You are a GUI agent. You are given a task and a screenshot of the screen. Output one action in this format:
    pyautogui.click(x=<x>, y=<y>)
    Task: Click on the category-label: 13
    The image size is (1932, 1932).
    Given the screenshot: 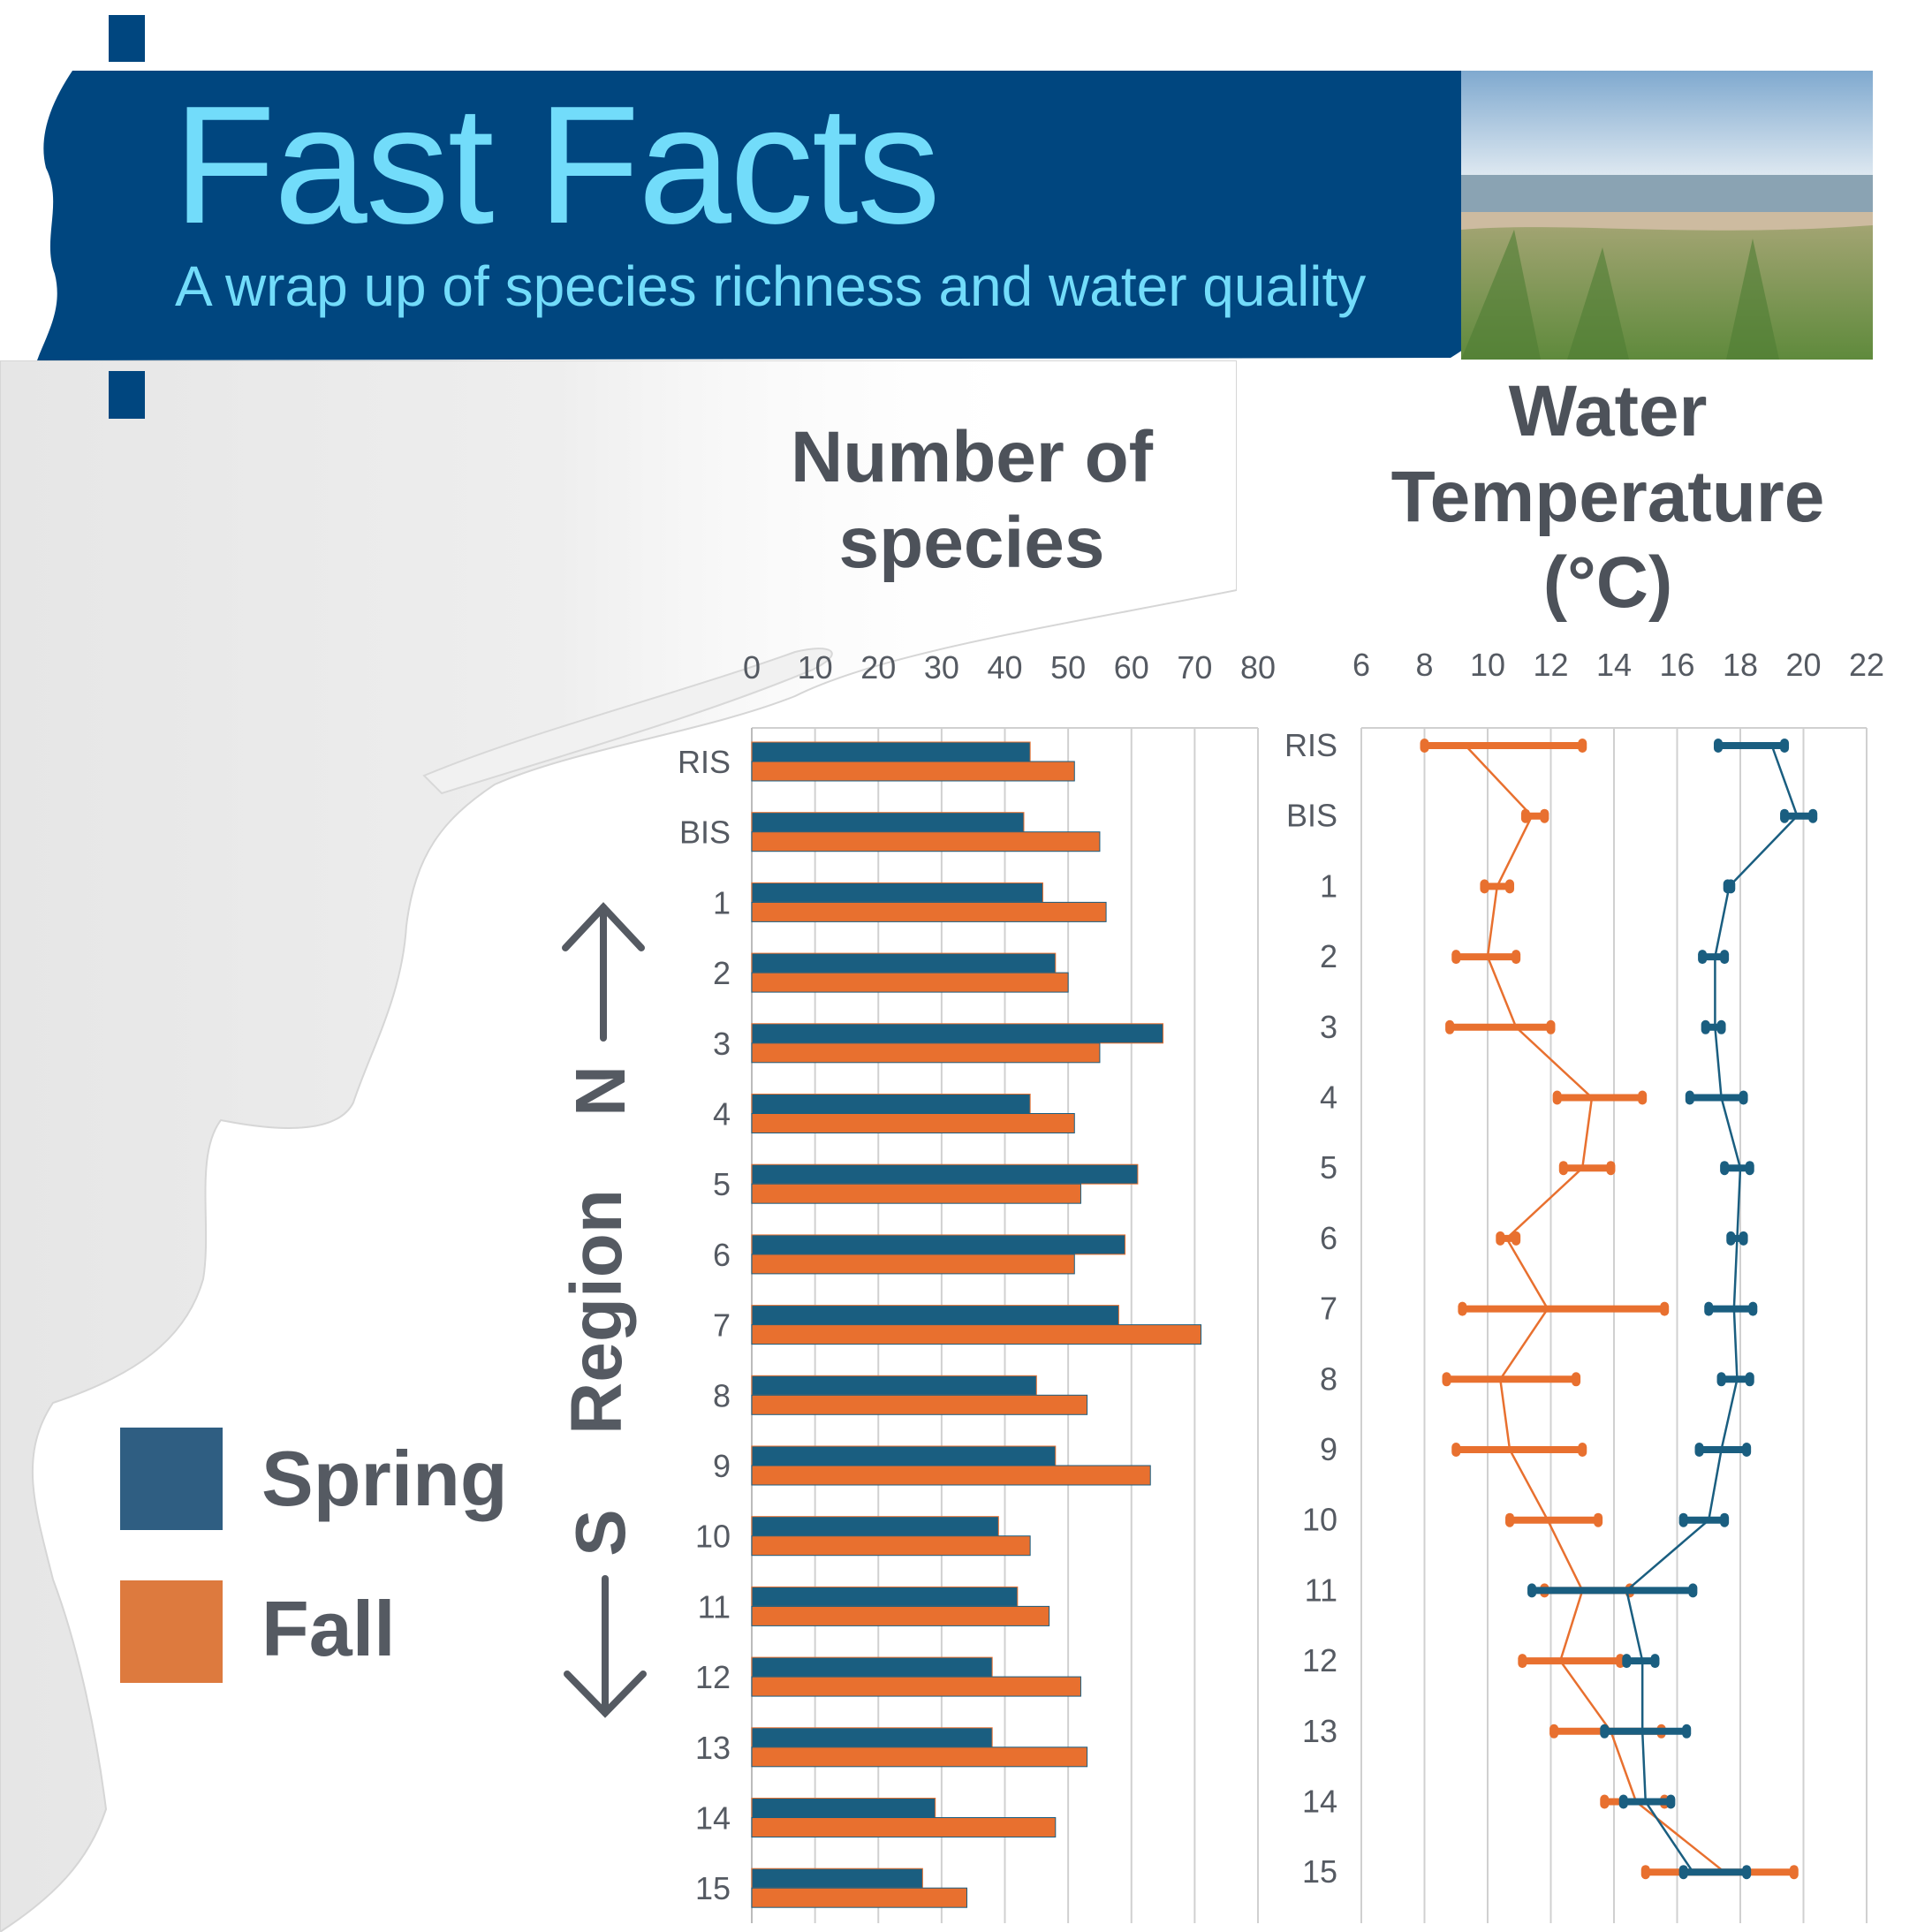 What is the action you would take?
    pyautogui.click(x=713, y=1748)
    